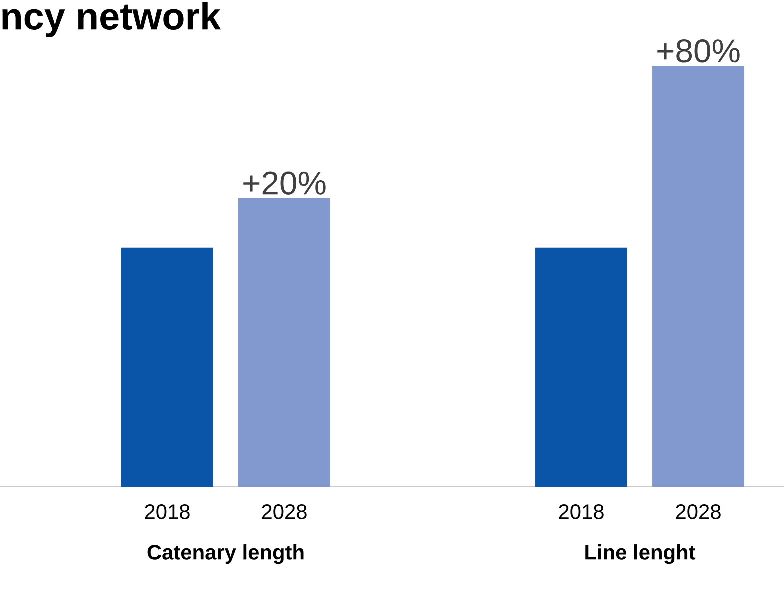  What do you see at coordinates (698, 512) in the screenshot?
I see `text: 2028` at bounding box center [698, 512].